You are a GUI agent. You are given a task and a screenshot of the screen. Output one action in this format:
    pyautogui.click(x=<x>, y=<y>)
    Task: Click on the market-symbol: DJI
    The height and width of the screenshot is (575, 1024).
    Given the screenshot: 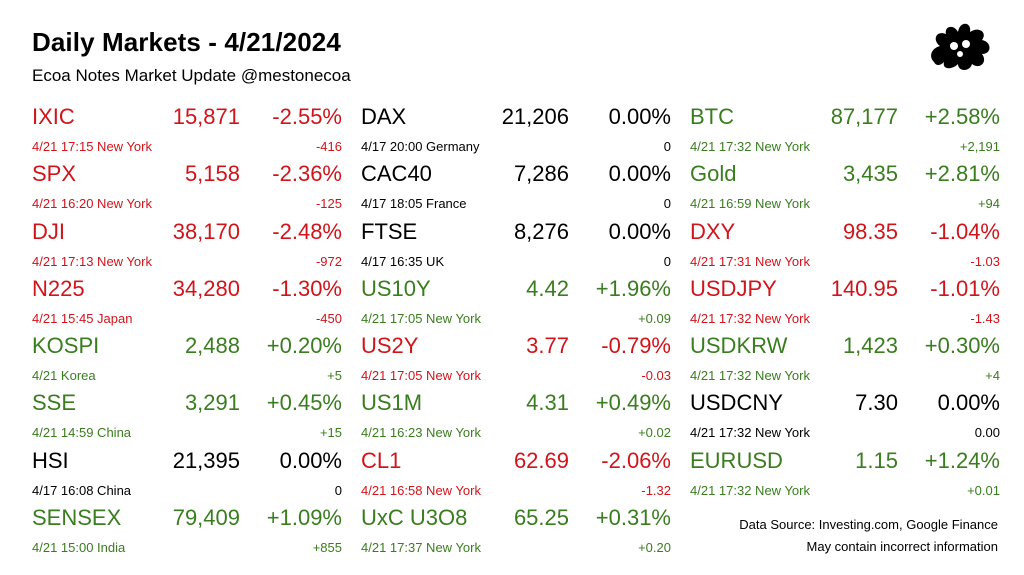 What is the action you would take?
    pyautogui.click(x=48, y=231)
    